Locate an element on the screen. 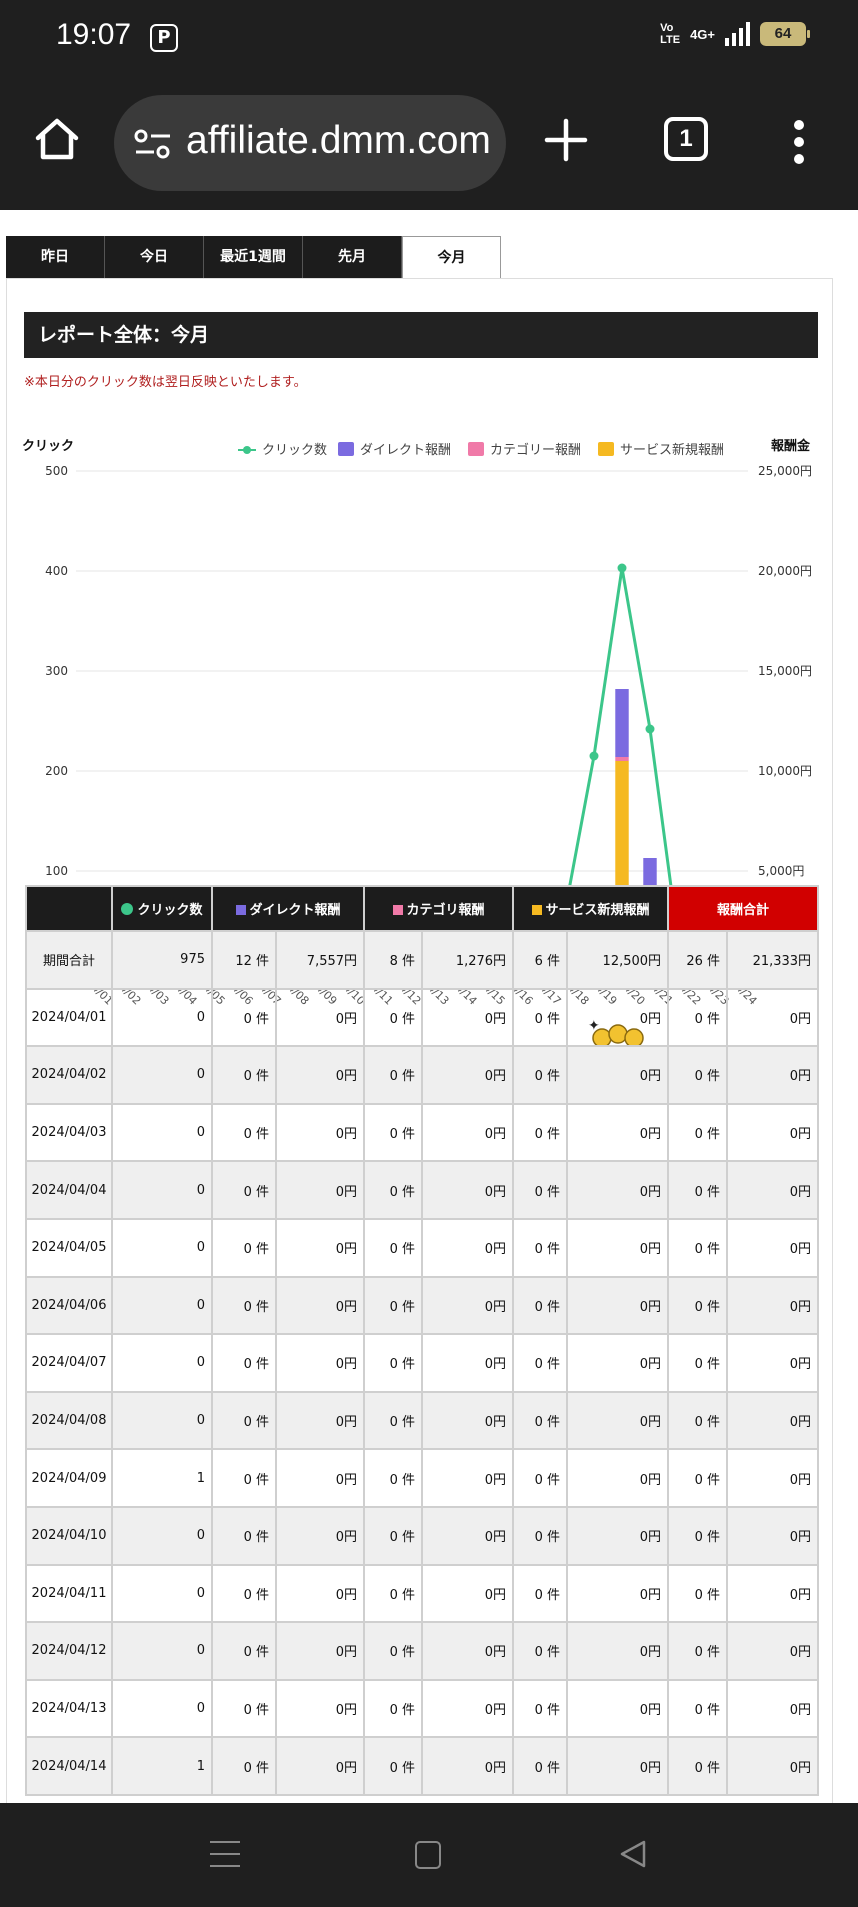  tab-last-week: 最近1週間 is located at coordinates (253, 257).